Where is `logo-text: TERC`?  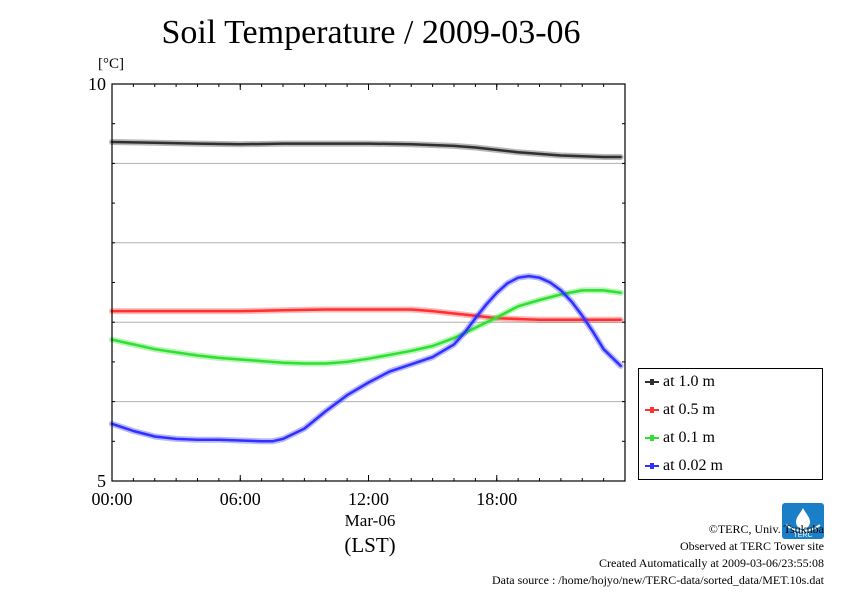
logo-text: TERC is located at coordinates (802, 535).